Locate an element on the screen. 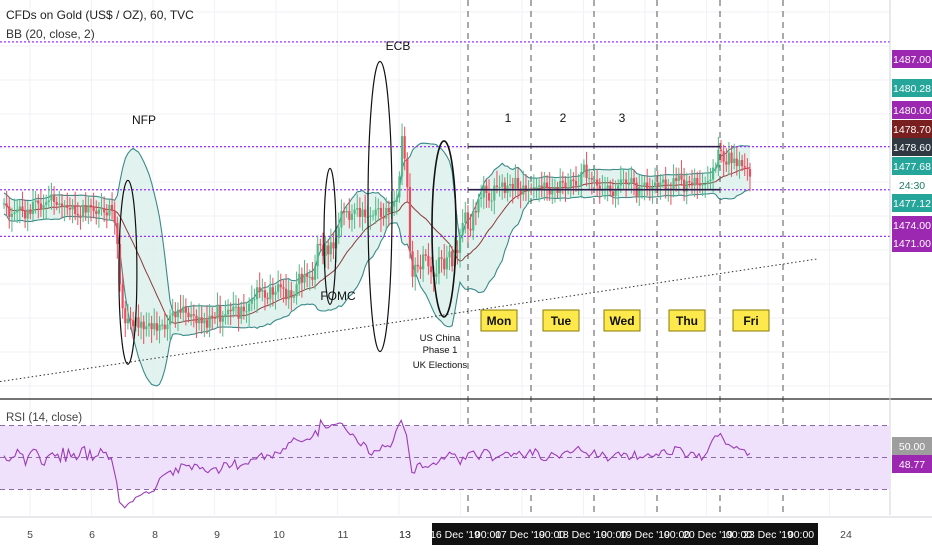  time-tick-label: 24 is located at coordinates (846, 535).